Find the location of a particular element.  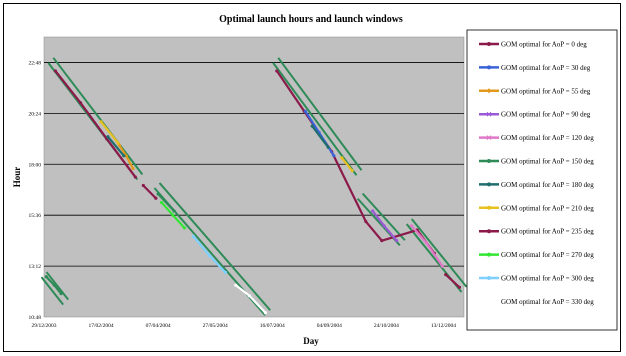

x-tick-label: 16/07/2004 is located at coordinates (272, 326).